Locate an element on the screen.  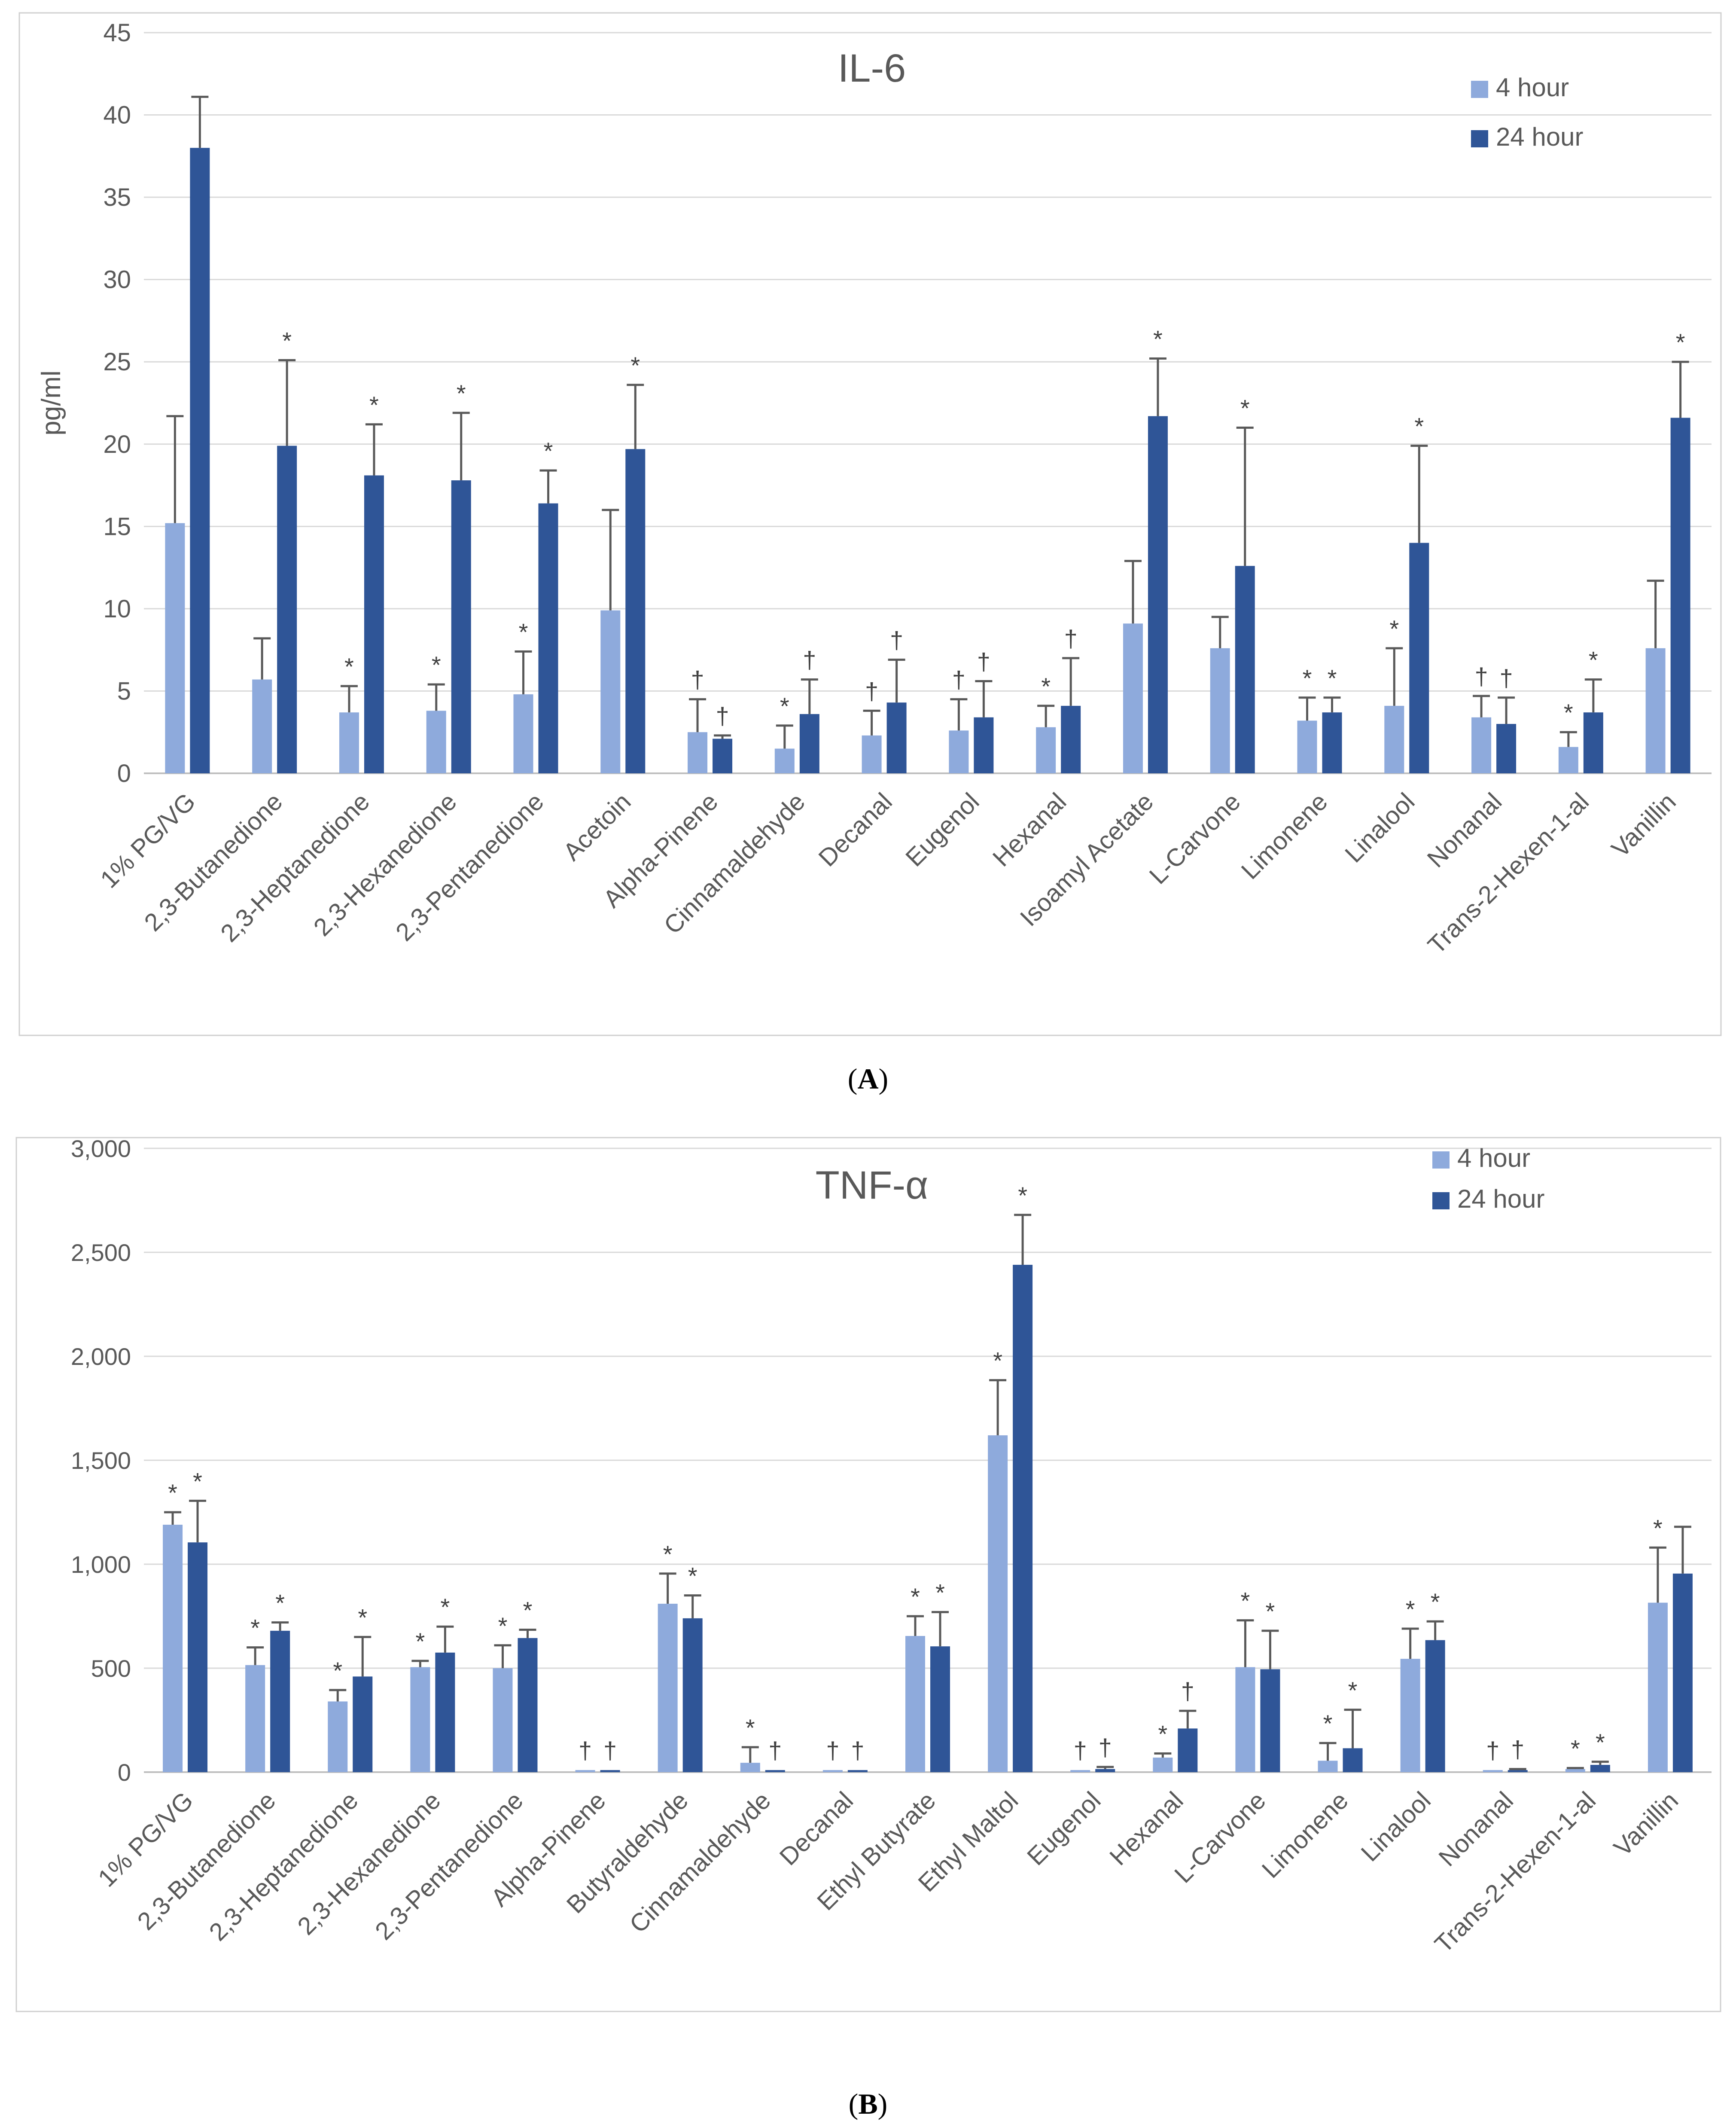
legend-label-4-hour: 4 hour is located at coordinates (1494, 1158).